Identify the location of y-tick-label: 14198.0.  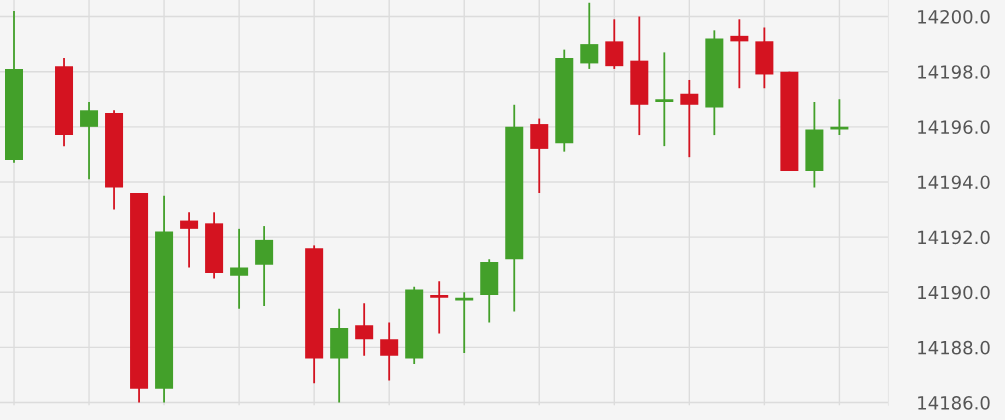
(954, 72).